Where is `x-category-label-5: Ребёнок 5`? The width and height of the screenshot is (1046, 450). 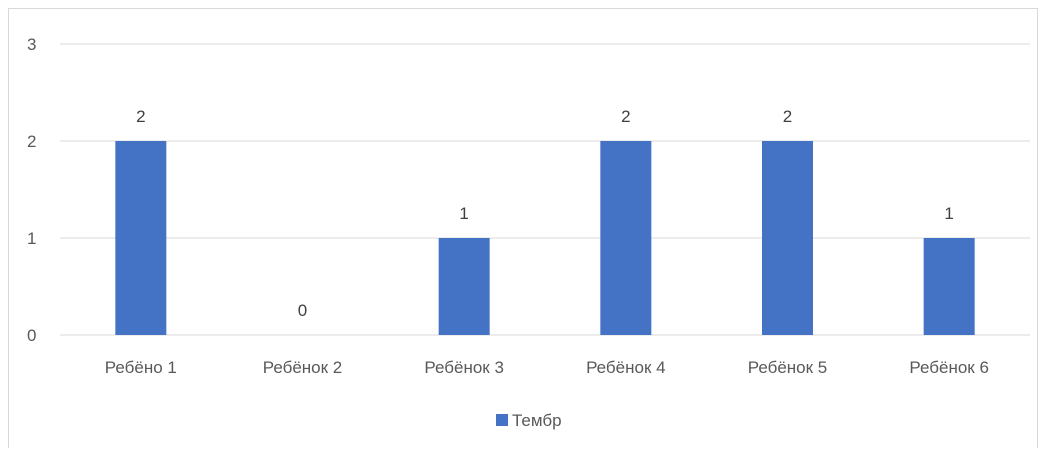
x-category-label-5: Ребёнок 5 is located at coordinates (788, 367).